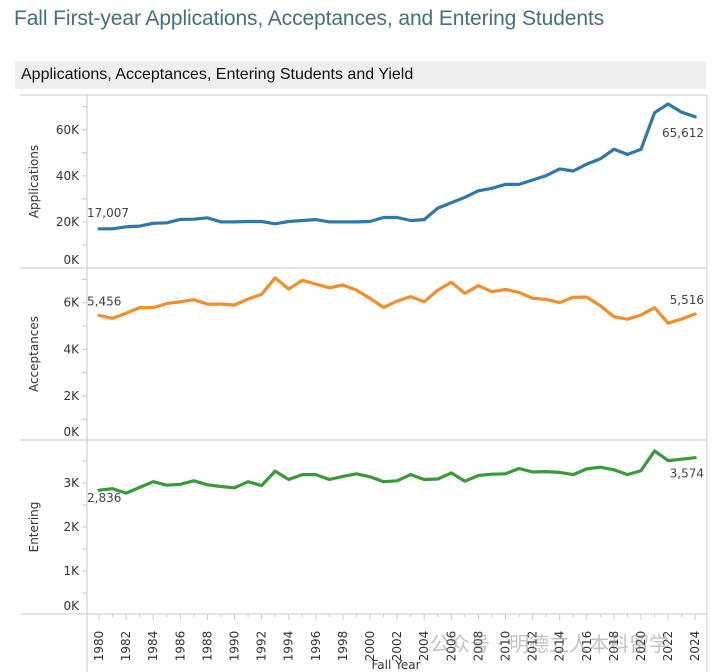 This screenshot has width=715, height=672. I want to click on y-tick-label: 60K, so click(68, 130).